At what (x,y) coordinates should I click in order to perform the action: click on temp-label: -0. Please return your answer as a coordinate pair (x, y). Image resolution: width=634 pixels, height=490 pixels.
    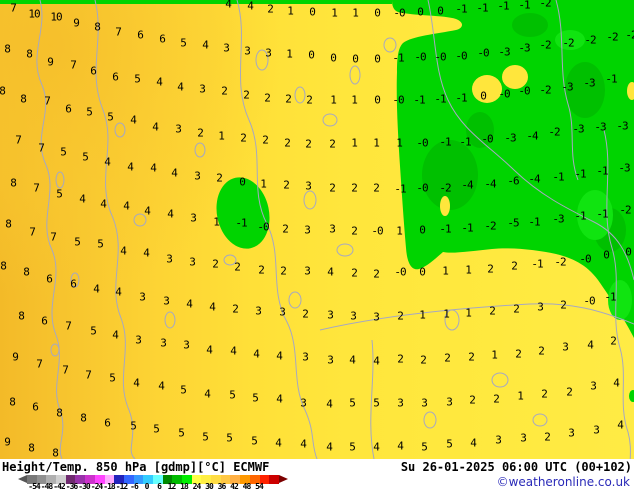
    Looking at the image, I should click on (400, 272).